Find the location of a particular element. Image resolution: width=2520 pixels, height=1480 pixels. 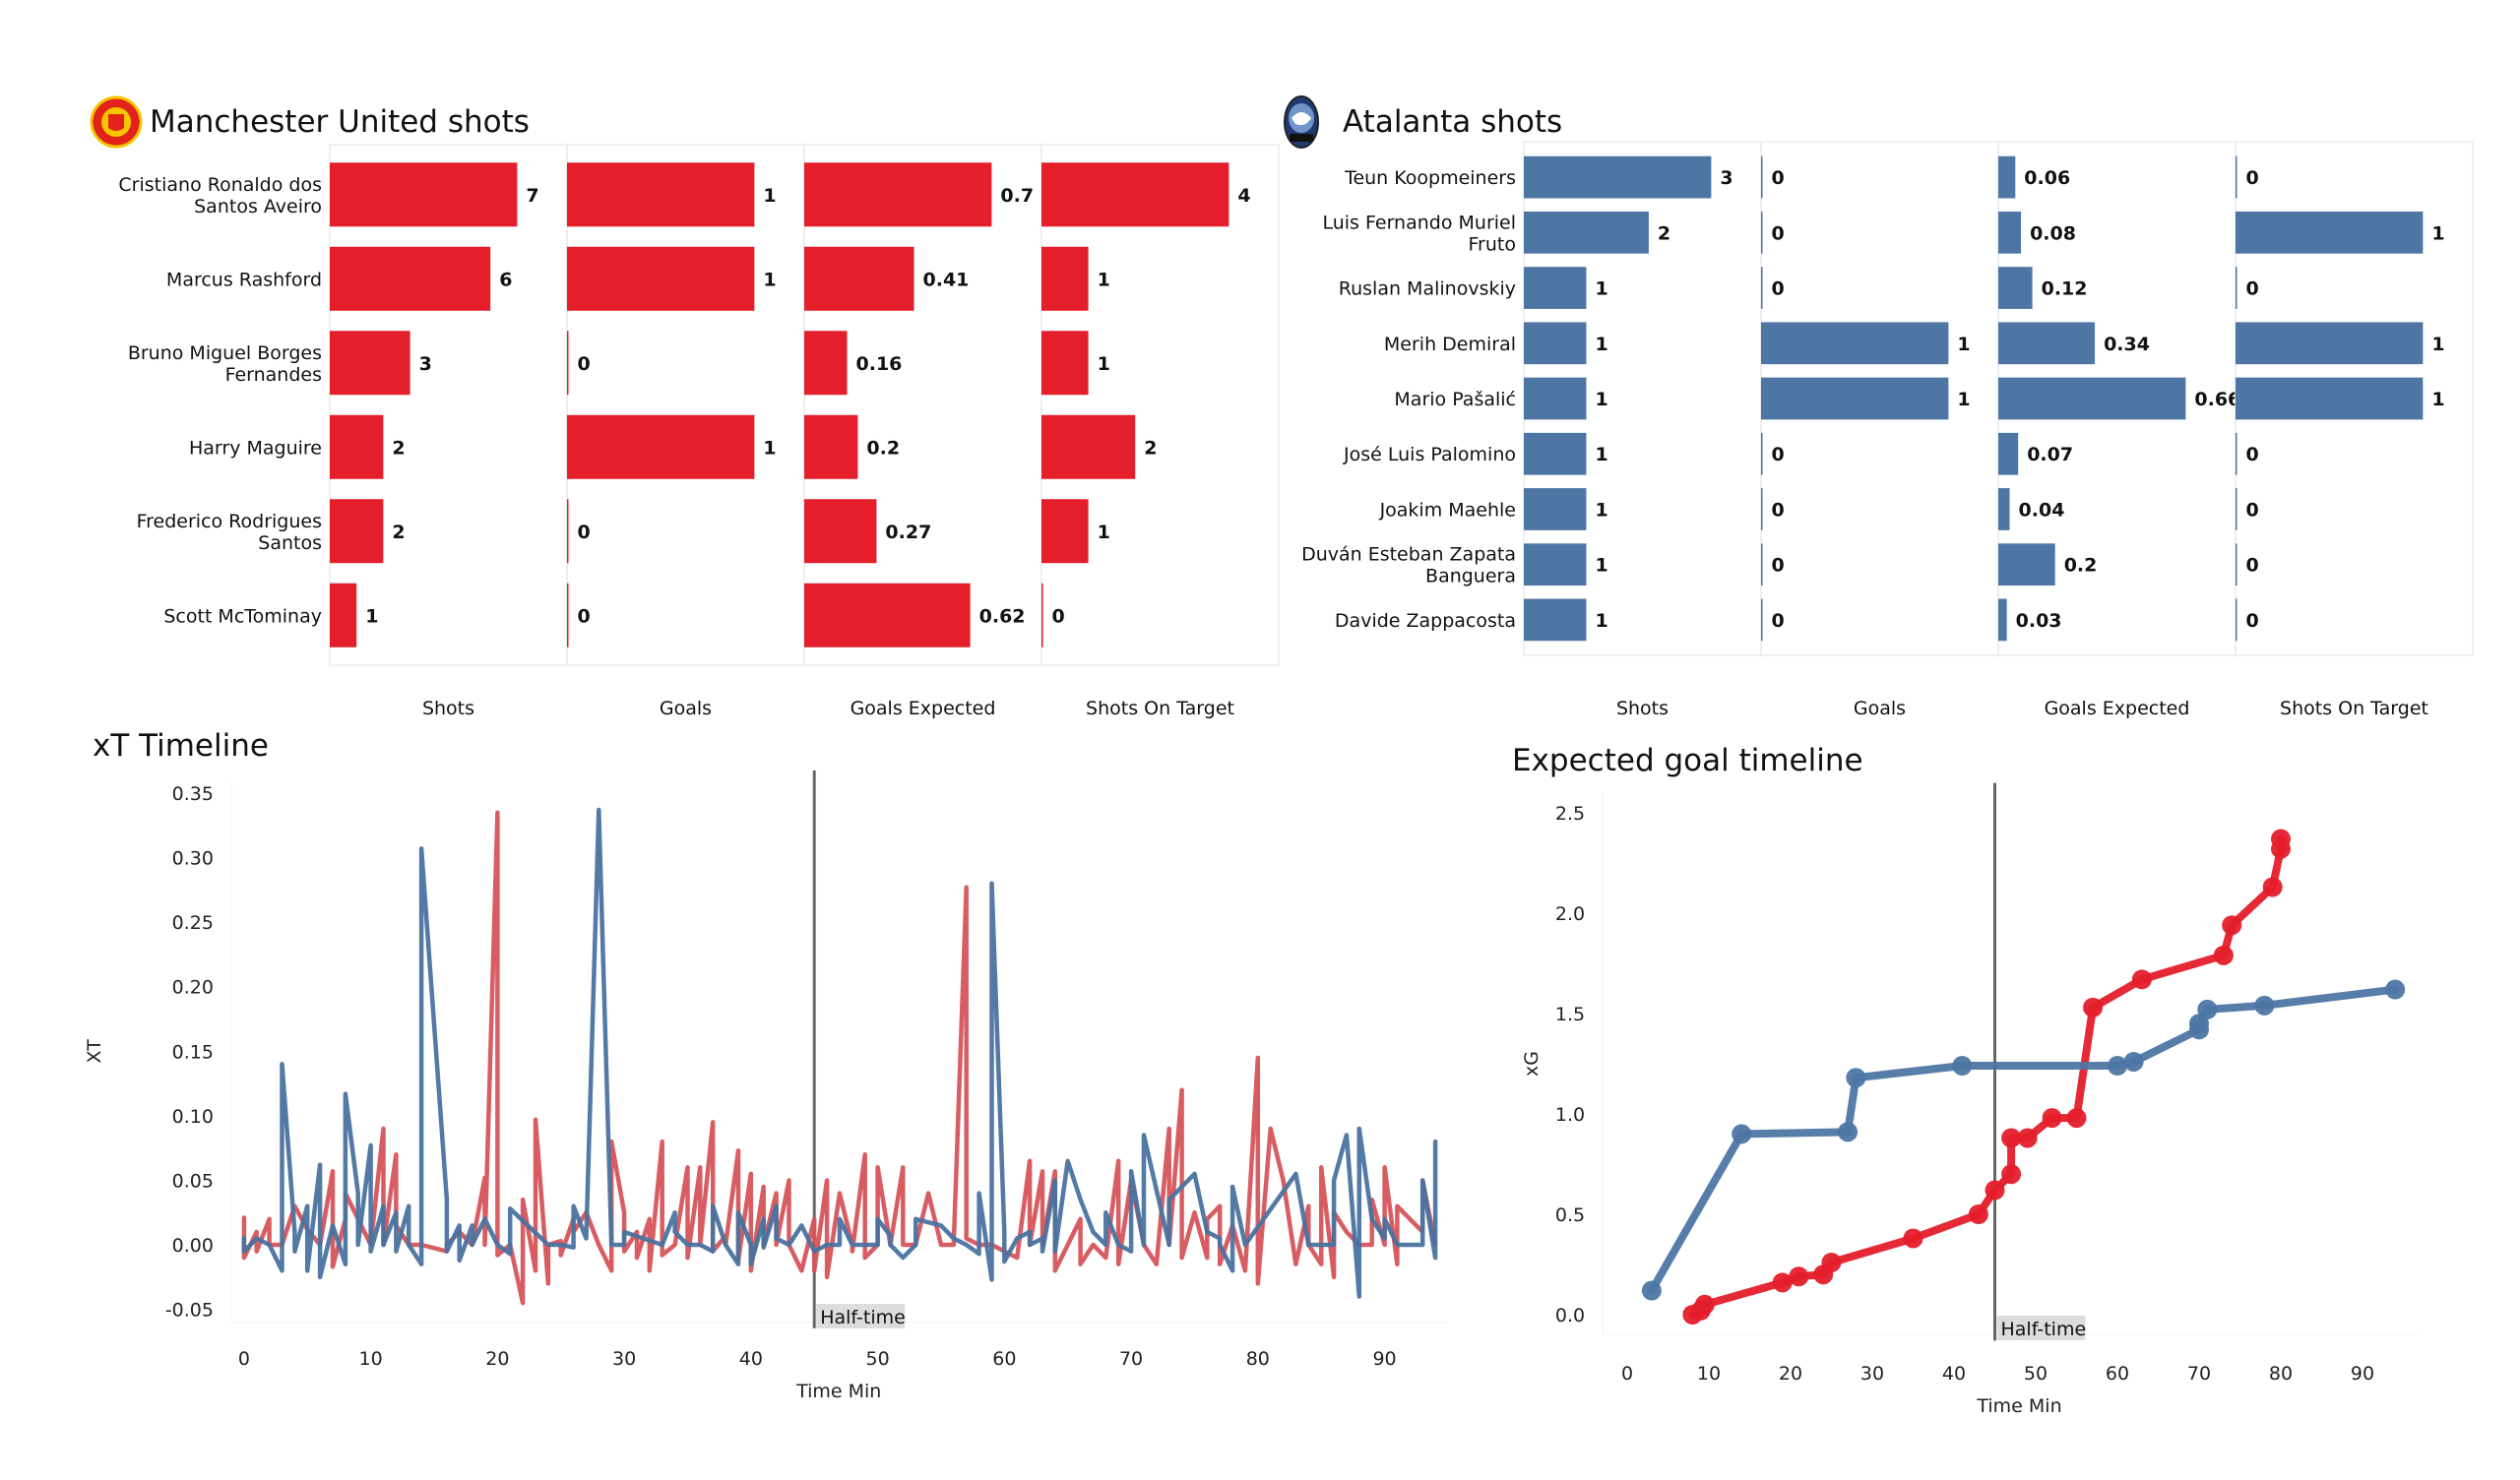

bar-value-label: 0.27 is located at coordinates (908, 533).